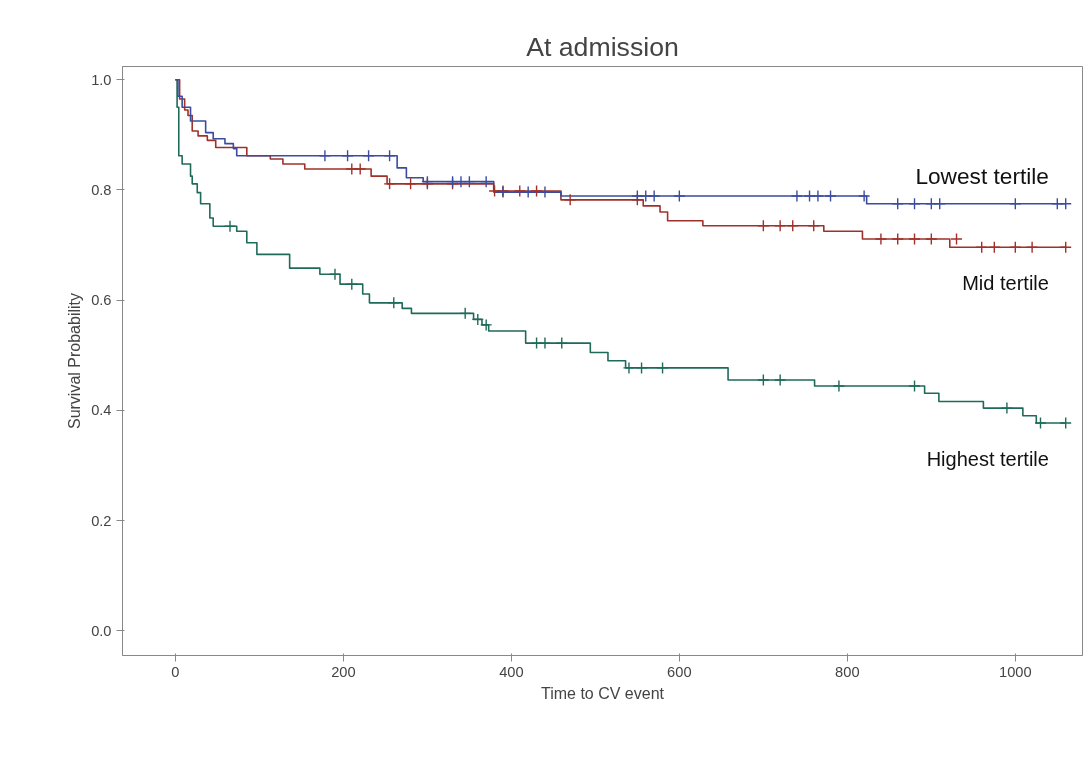 The height and width of the screenshot is (762, 1088). Describe the element at coordinates (101, 300) in the screenshot. I see `y-tick-label: 0.6` at that location.